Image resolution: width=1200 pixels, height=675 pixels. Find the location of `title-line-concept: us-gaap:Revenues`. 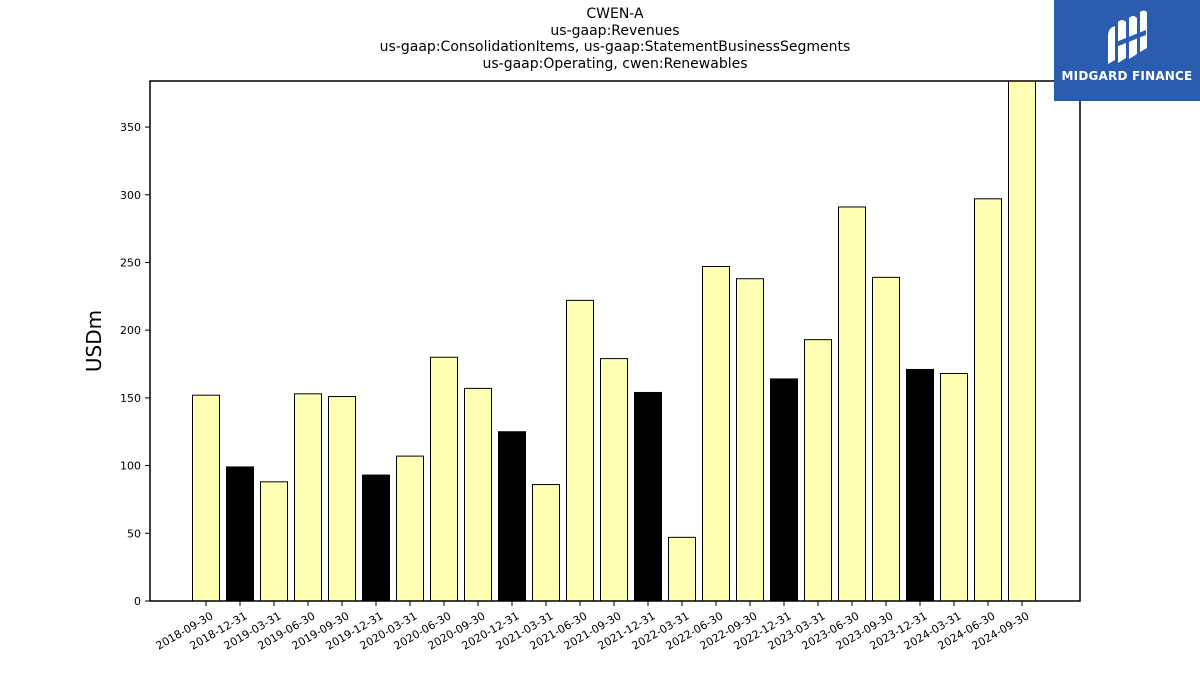

title-line-concept: us-gaap:Revenues is located at coordinates (615, 30).